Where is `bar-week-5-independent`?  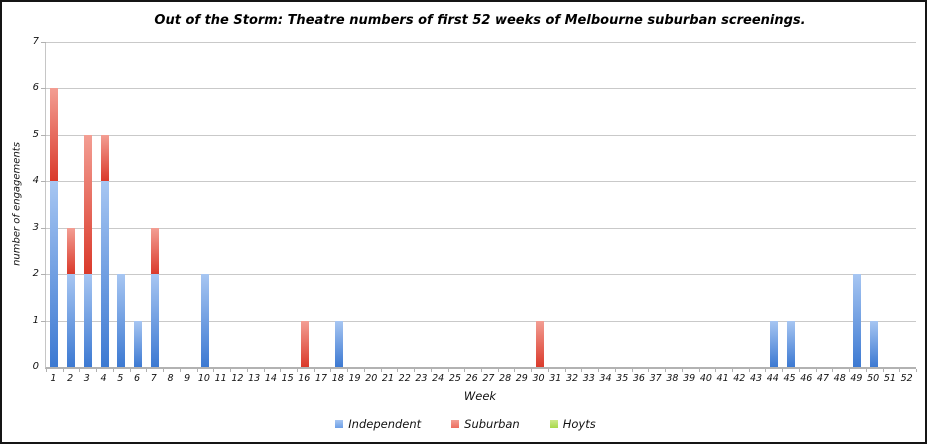 bar-week-5-independent is located at coordinates (121, 320).